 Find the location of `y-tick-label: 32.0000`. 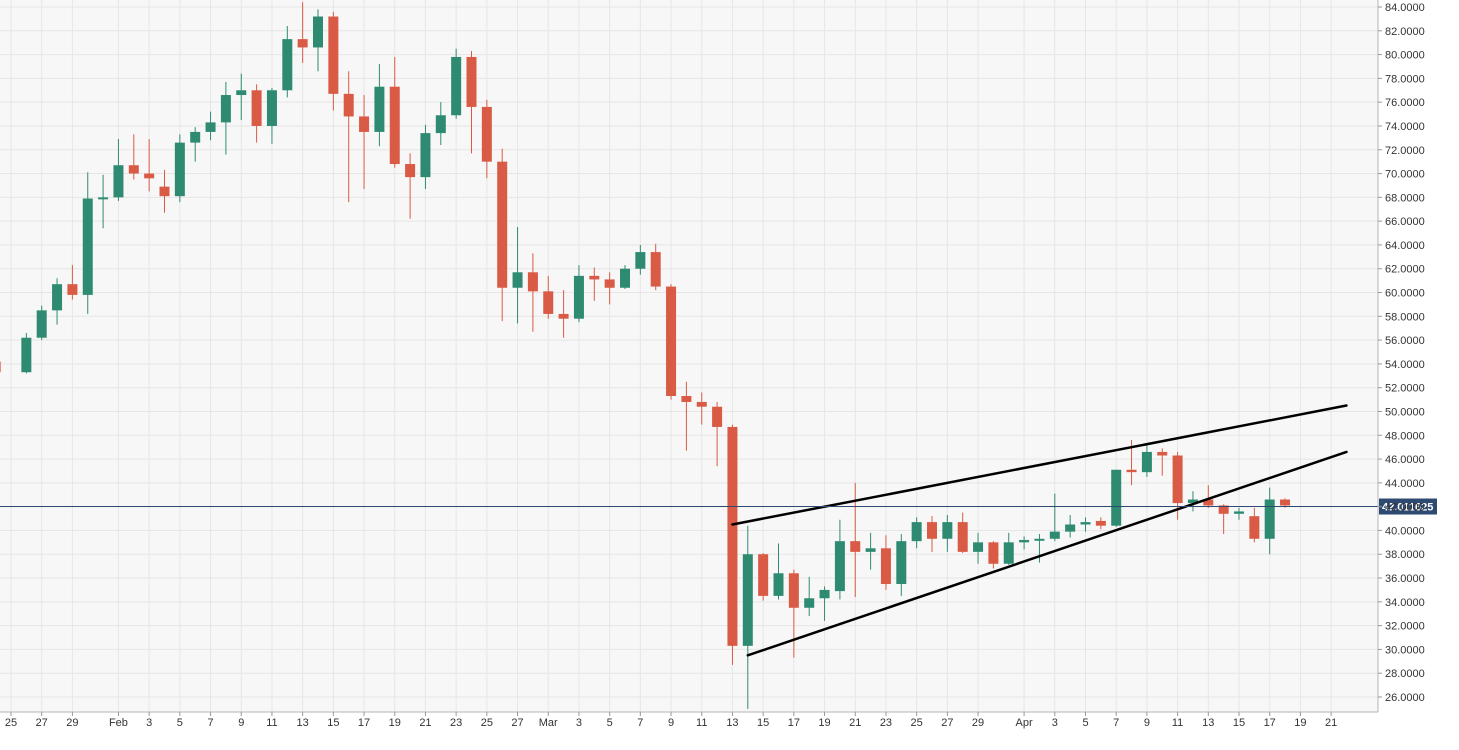

y-tick-label: 32.0000 is located at coordinates (1405, 627).